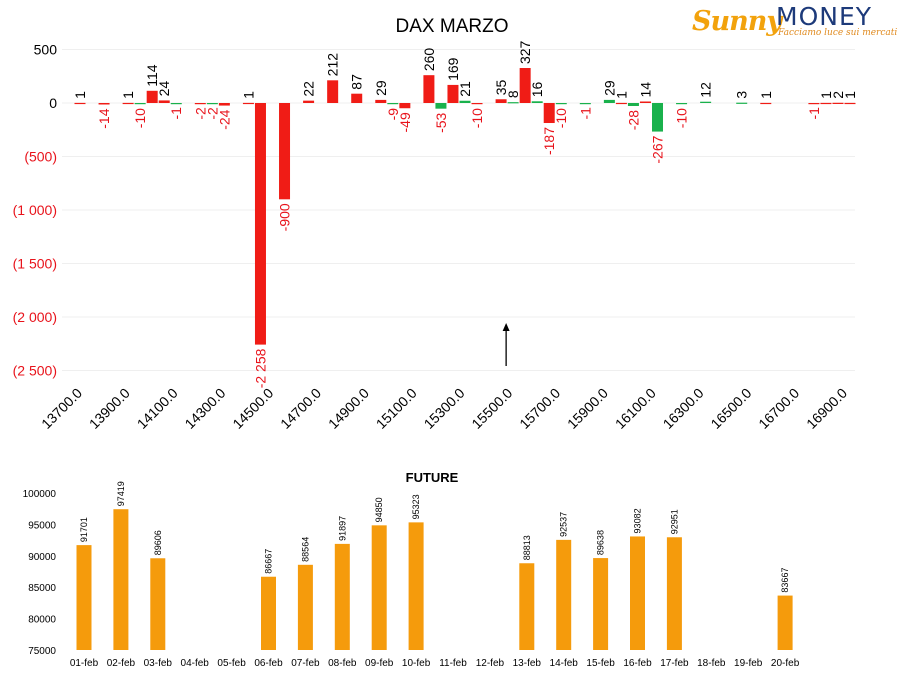 This screenshot has width=900, height=686. Describe the element at coordinates (109, 408) in the screenshot. I see `x-tick-label: 13900.0` at that location.